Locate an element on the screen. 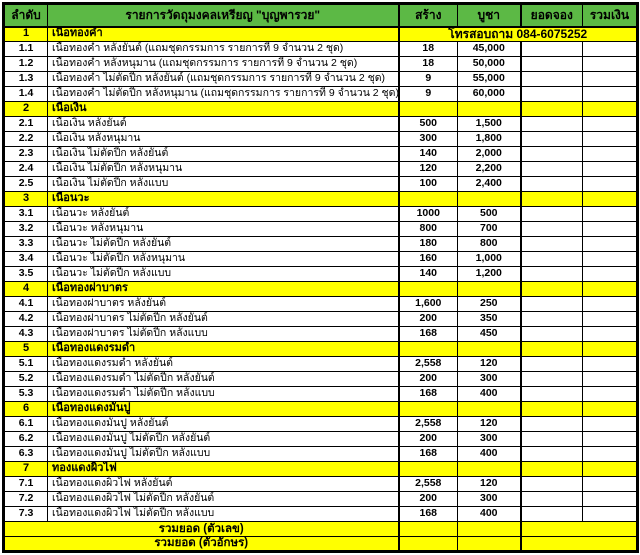 The height and width of the screenshot is (555, 640). item-row: 3.1 เนื้อนวะ หลังยันต์ 1000 500 is located at coordinates (320, 214).